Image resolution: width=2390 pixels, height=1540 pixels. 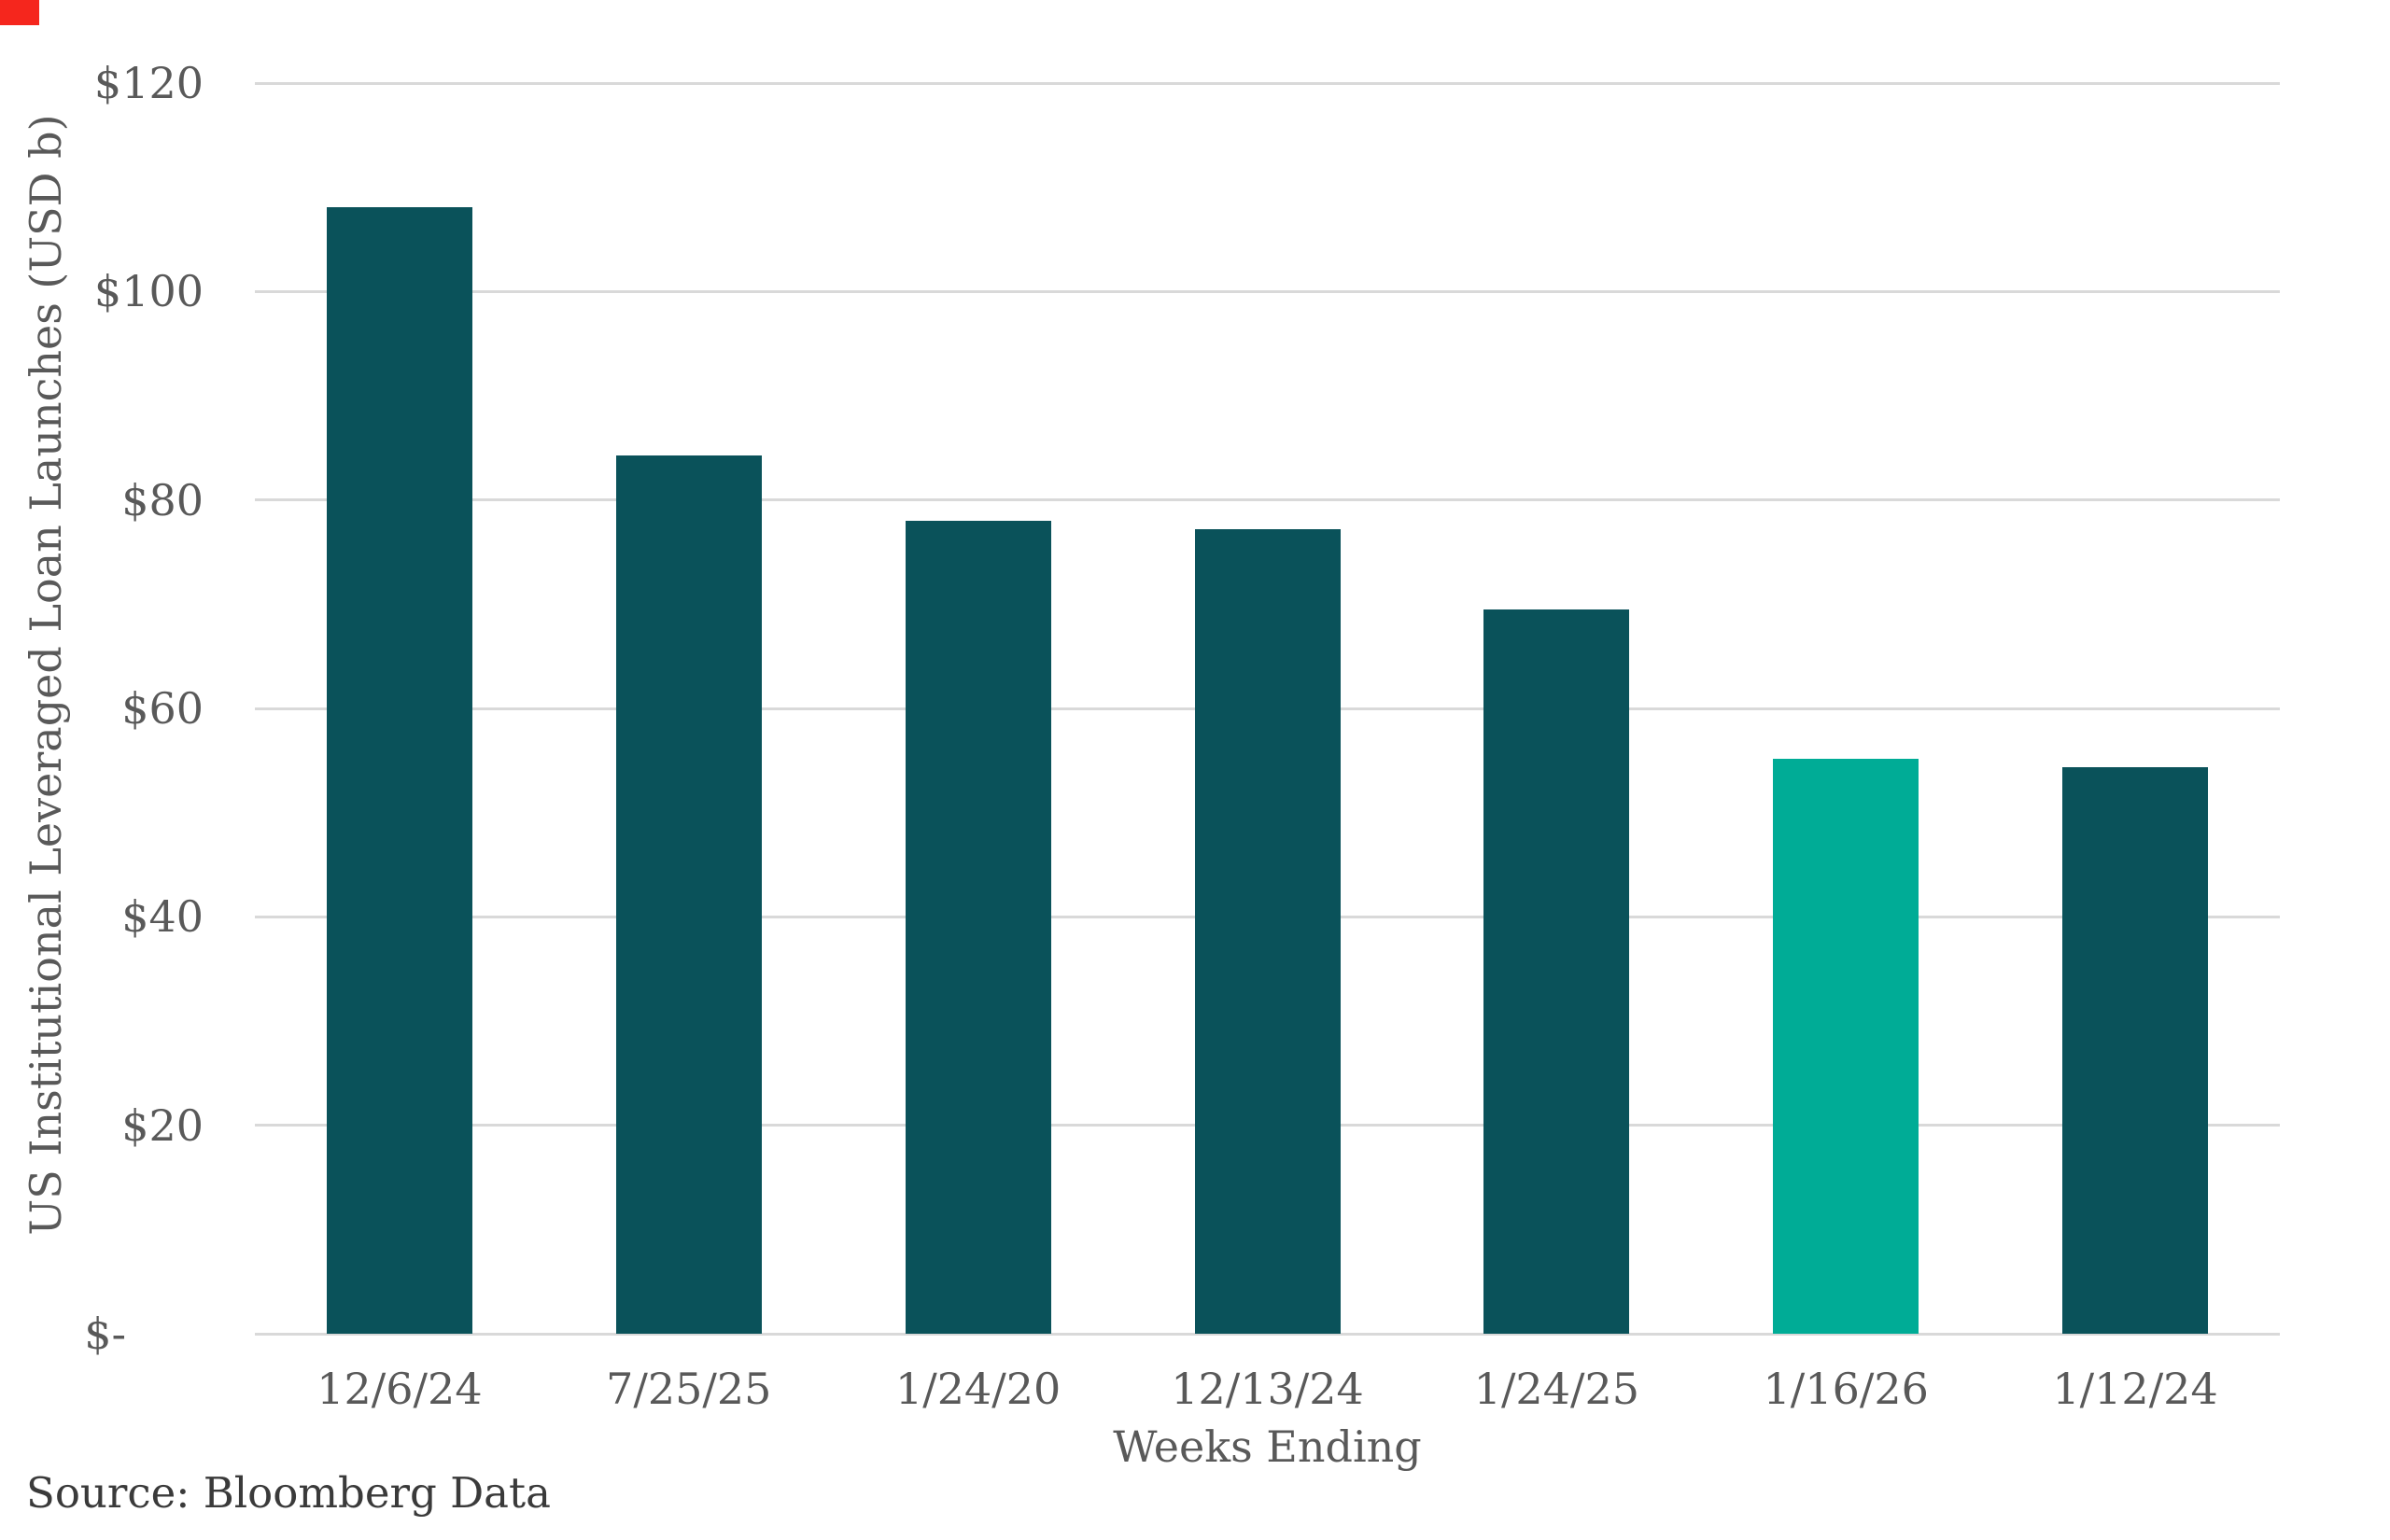 What do you see at coordinates (1846, 1046) in the screenshot?
I see `bar-1/16/26-highlighted` at bounding box center [1846, 1046].